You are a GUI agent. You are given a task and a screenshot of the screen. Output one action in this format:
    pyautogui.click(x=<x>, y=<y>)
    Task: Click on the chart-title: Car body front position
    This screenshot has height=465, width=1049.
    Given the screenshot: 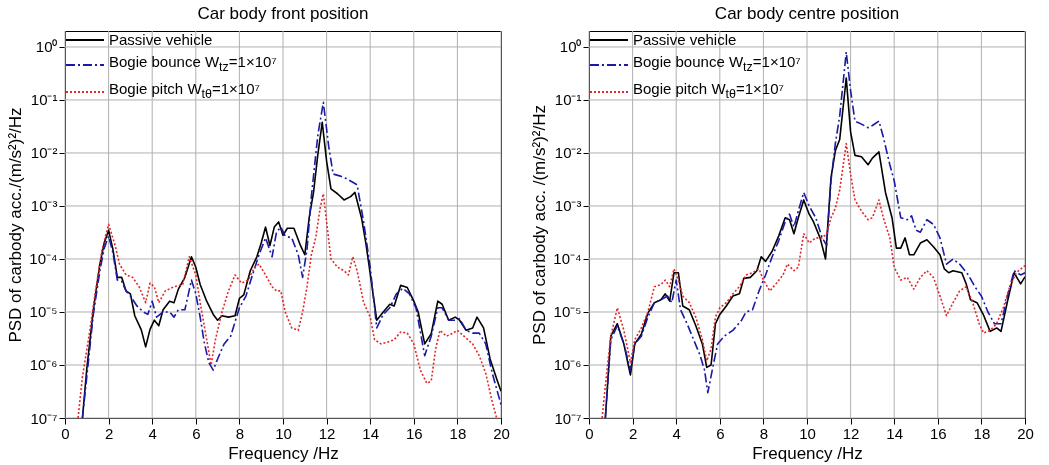 What is the action you would take?
    pyautogui.click(x=283, y=13)
    